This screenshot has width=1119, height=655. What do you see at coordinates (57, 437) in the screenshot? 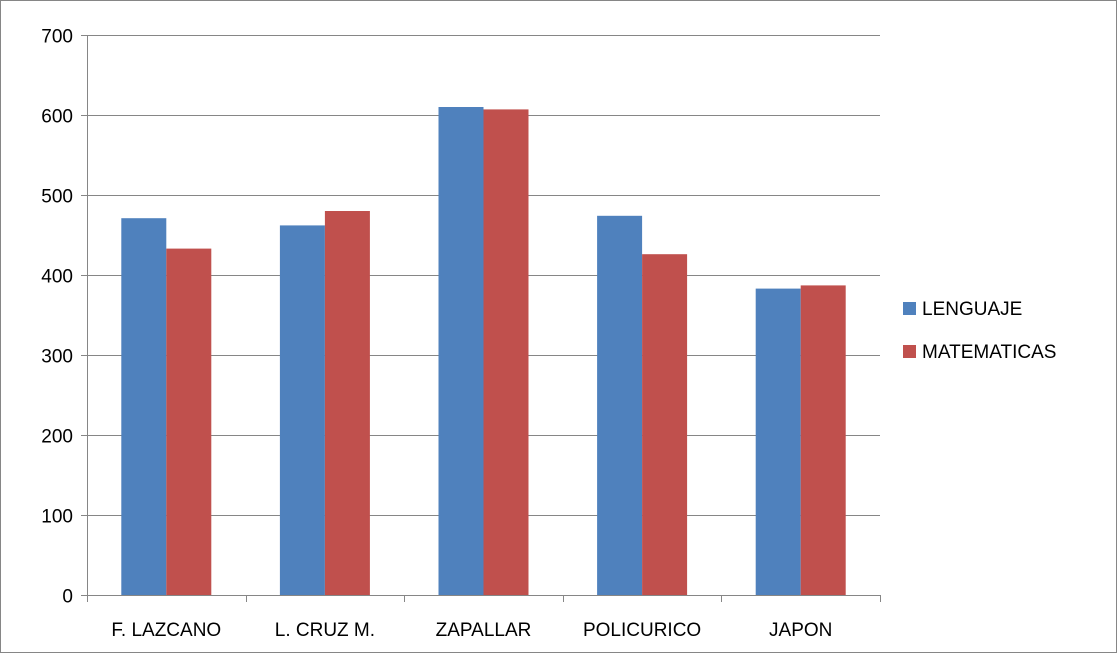
I see `y-tick-label: 200` at bounding box center [57, 437].